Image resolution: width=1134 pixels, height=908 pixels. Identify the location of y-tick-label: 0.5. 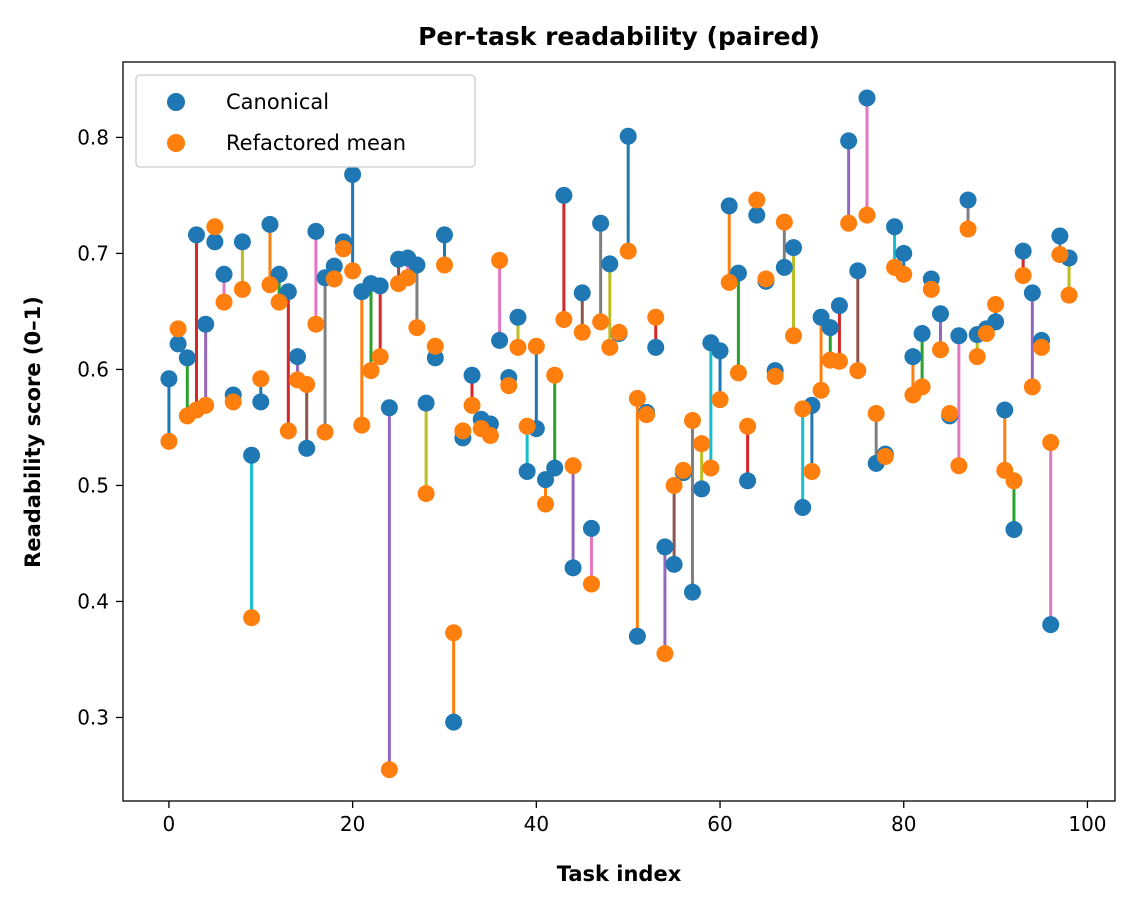
(93, 485).